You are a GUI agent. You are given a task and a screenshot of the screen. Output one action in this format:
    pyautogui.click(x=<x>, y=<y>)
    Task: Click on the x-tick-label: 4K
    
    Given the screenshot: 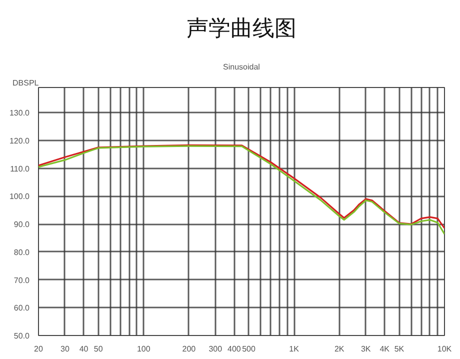 What is the action you would take?
    pyautogui.click(x=385, y=349)
    